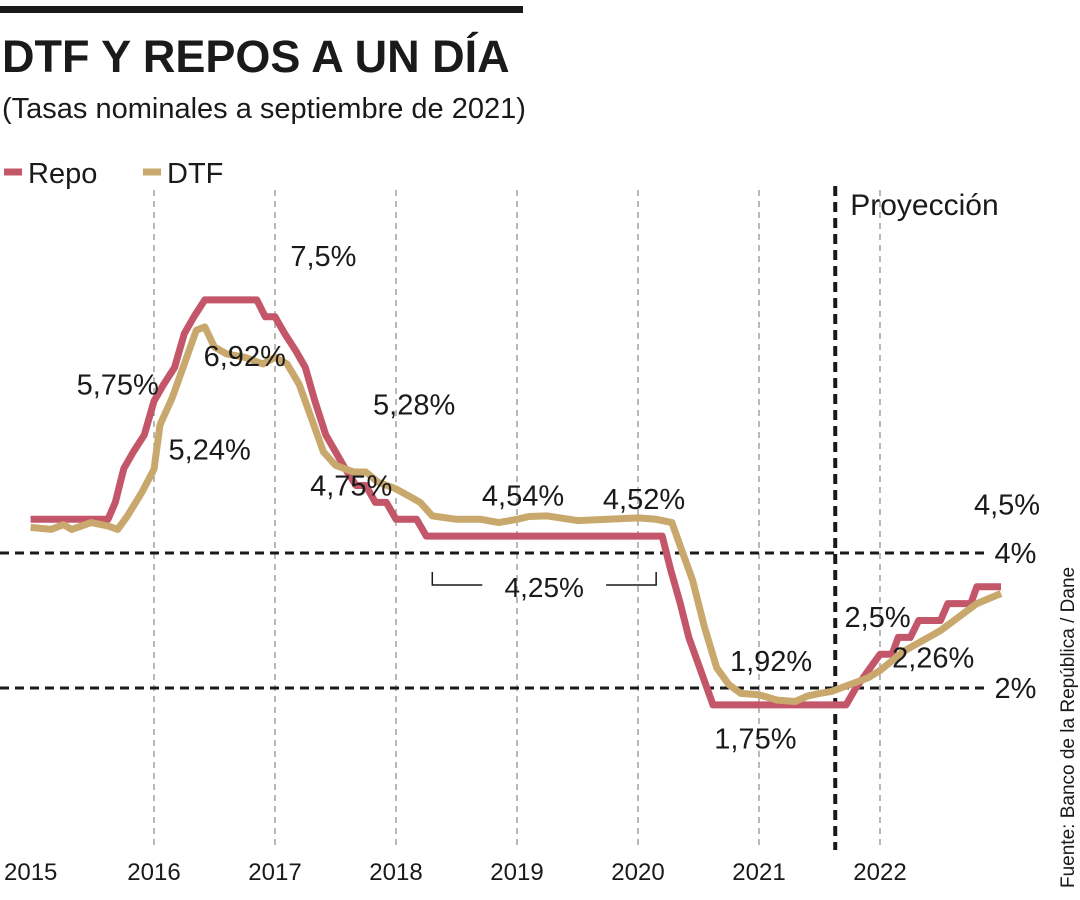 The height and width of the screenshot is (900, 1080). I want to click on reference-lines, so click(495, 620).